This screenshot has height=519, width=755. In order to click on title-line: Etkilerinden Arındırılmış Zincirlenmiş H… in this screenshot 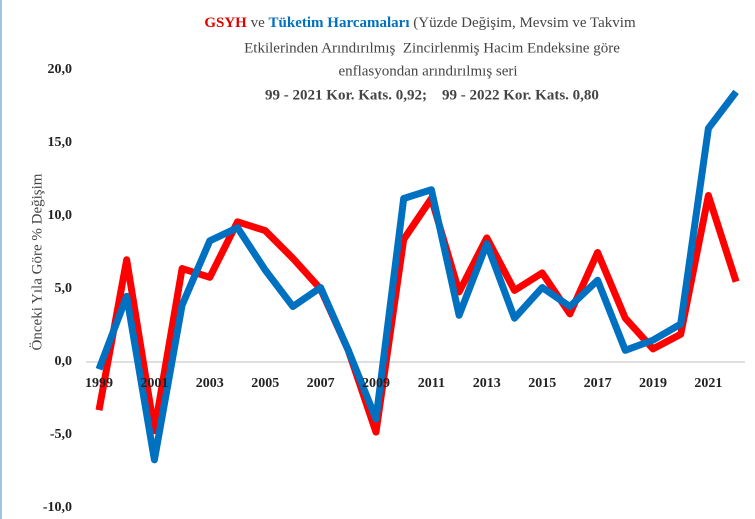, I will do `click(432, 48)`.